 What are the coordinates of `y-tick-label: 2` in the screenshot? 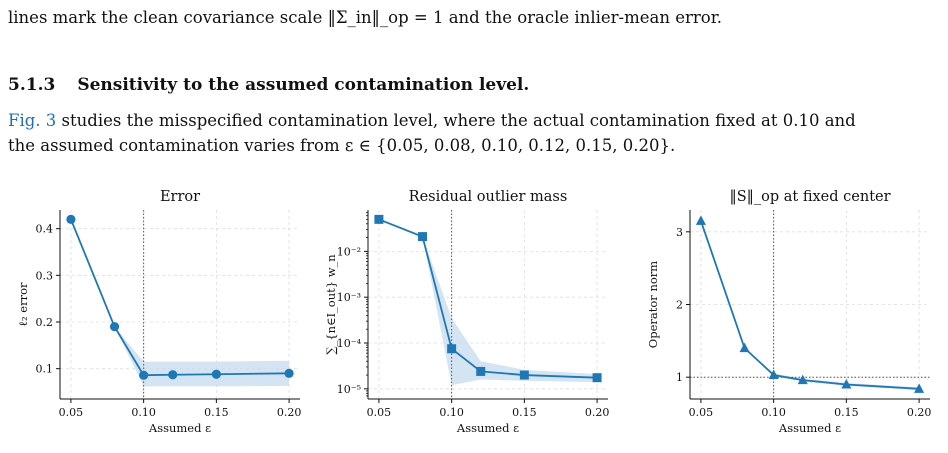 It's located at (679, 305).